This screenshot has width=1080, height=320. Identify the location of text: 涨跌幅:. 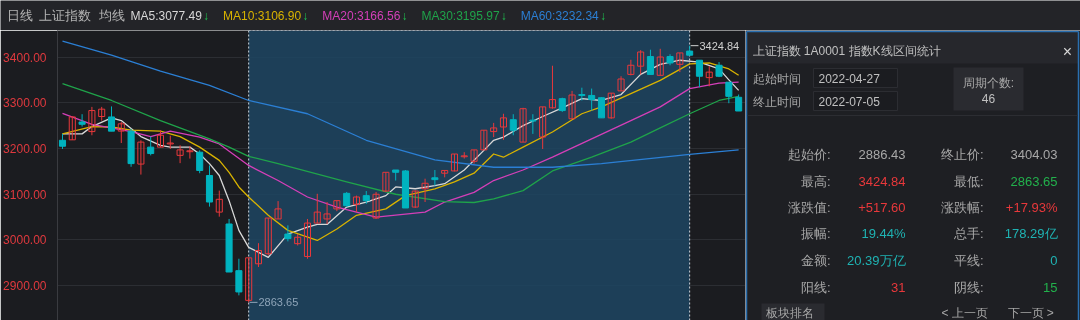
(962, 207).